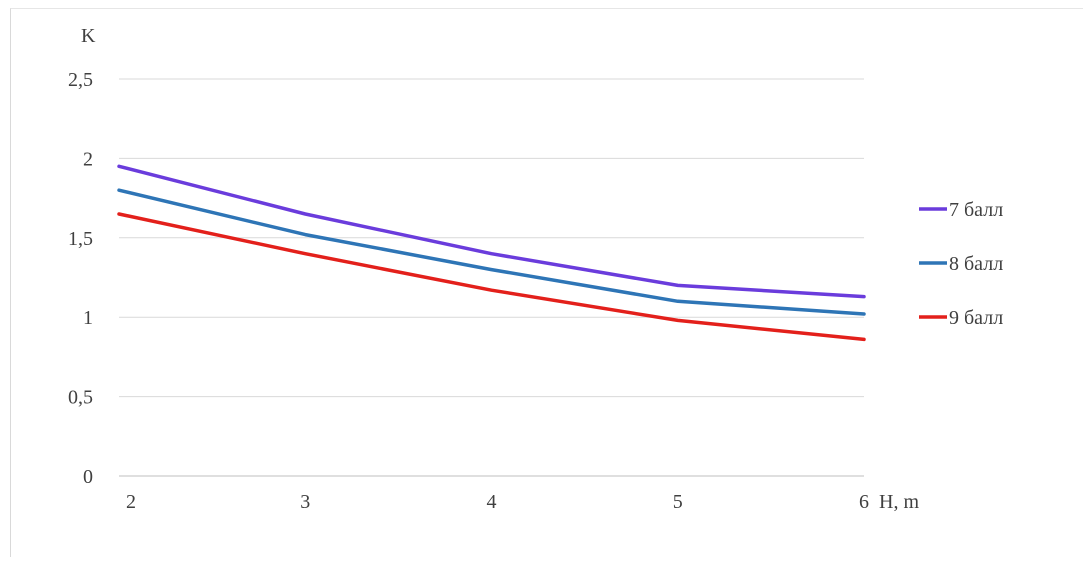 The height and width of the screenshot is (562, 1085). Describe the element at coordinates (976, 210) in the screenshot. I see `legend-label-1: 7 балл` at that location.